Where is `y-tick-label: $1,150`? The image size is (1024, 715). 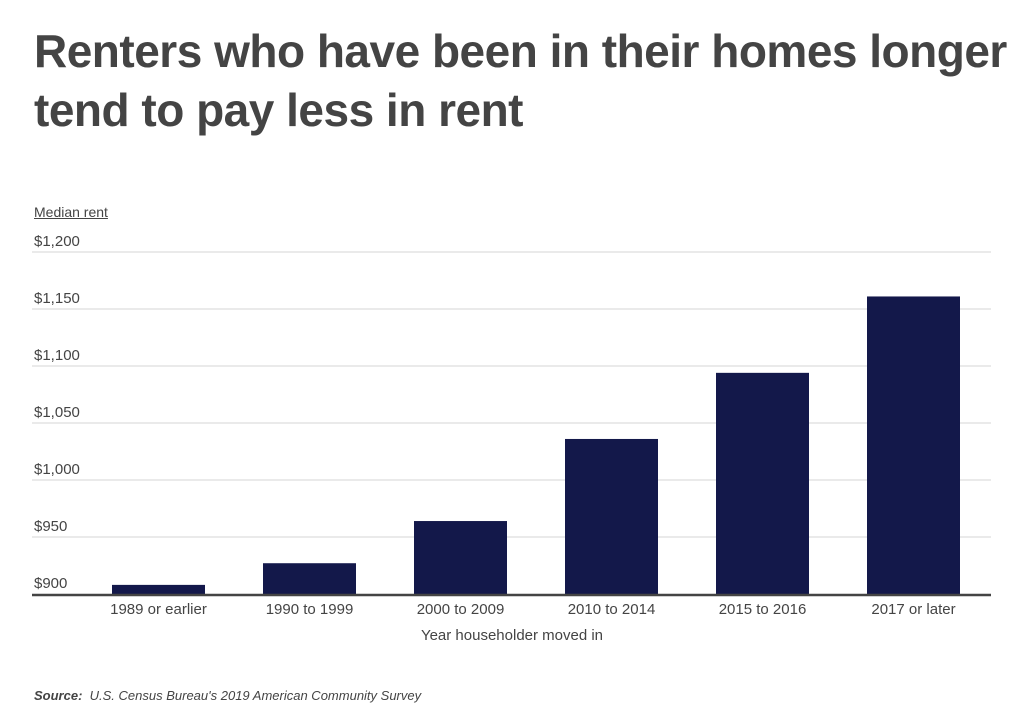 y-tick-label: $1,150 is located at coordinates (57, 298).